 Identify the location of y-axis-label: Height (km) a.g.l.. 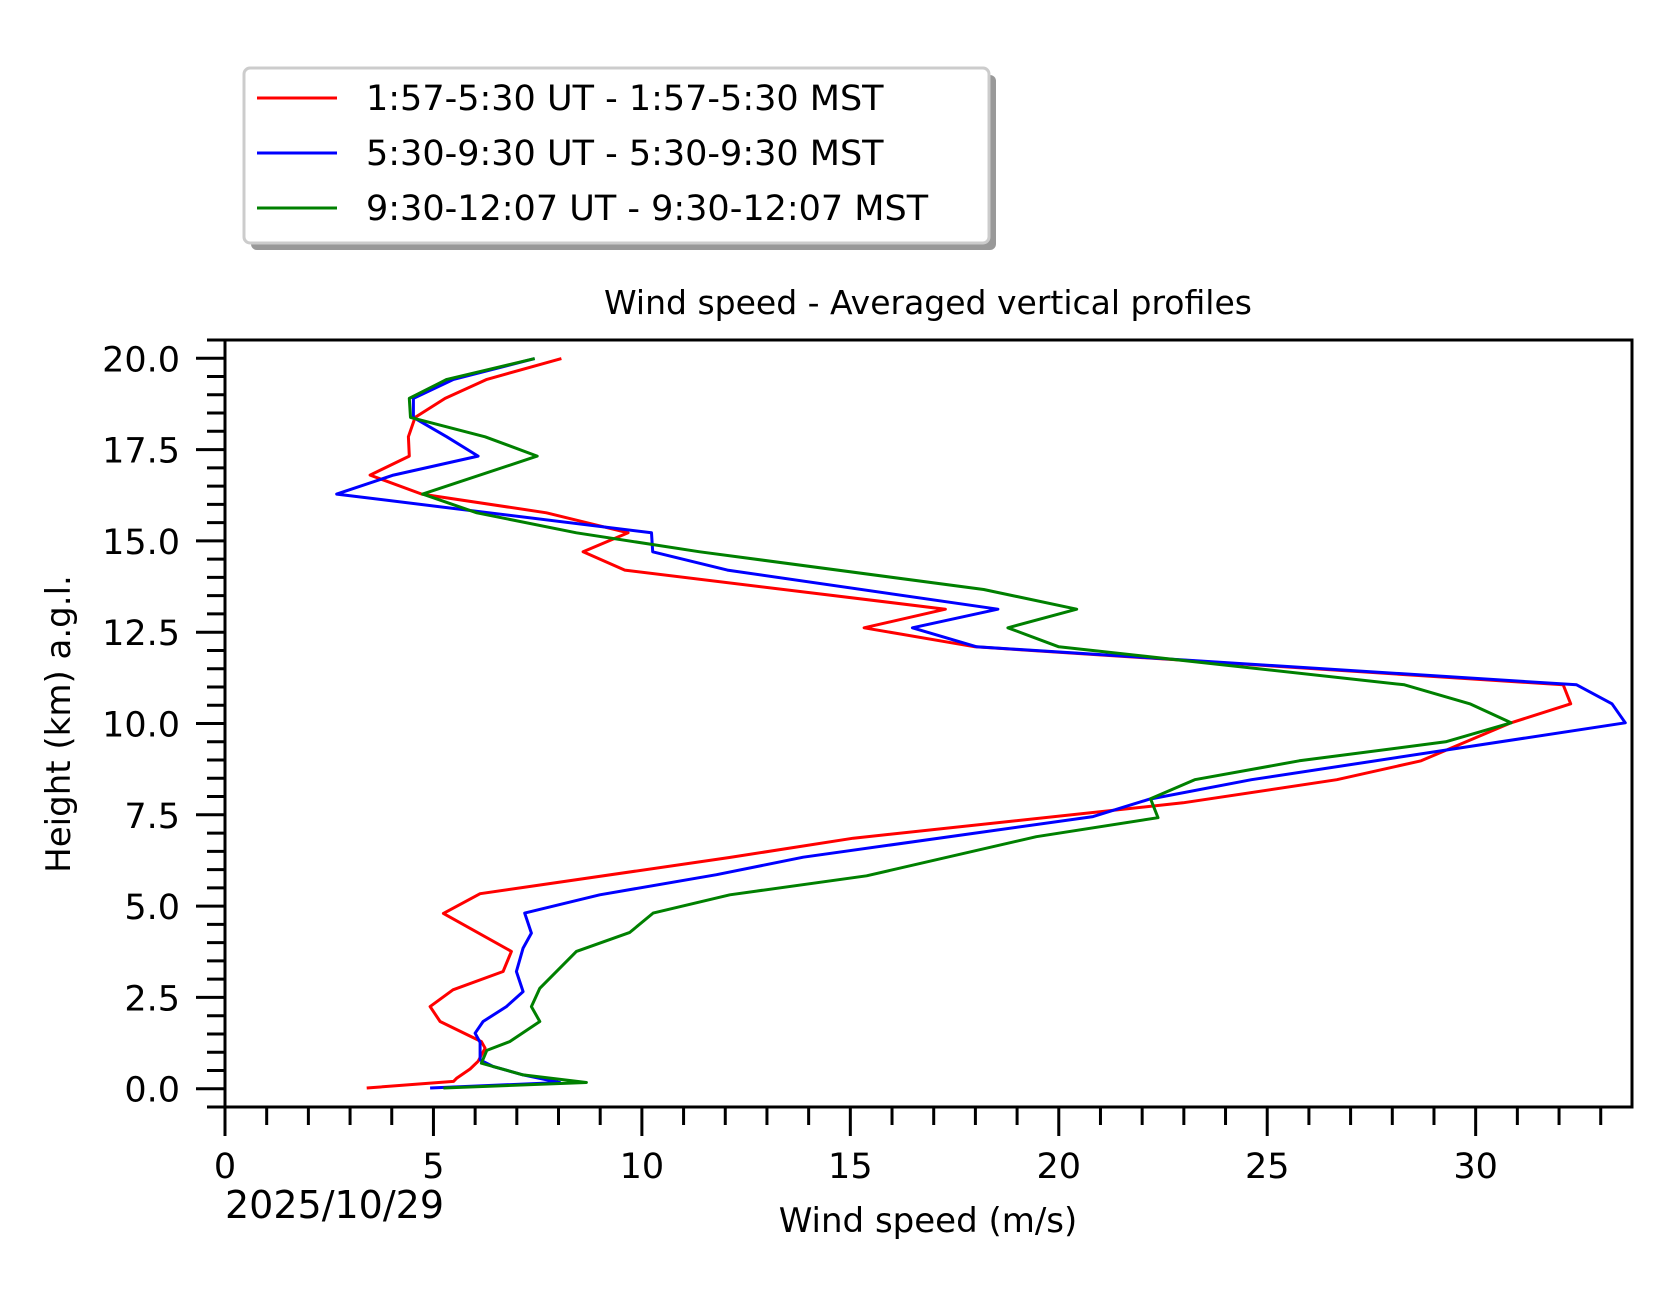
(59, 724).